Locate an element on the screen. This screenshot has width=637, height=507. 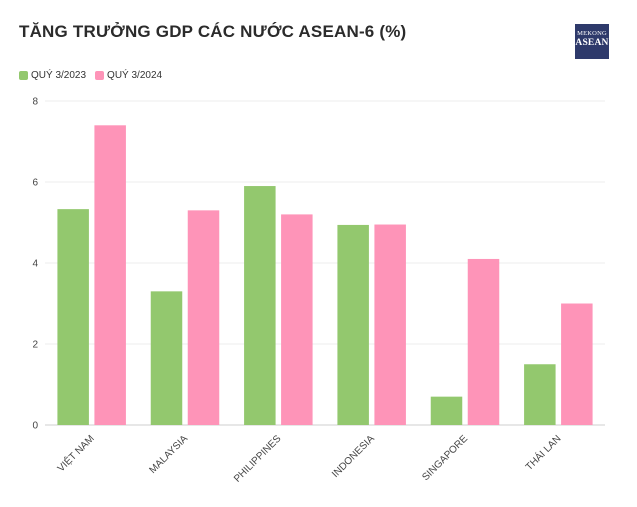
logo-line-2: ASEAN is located at coordinates (592, 43).